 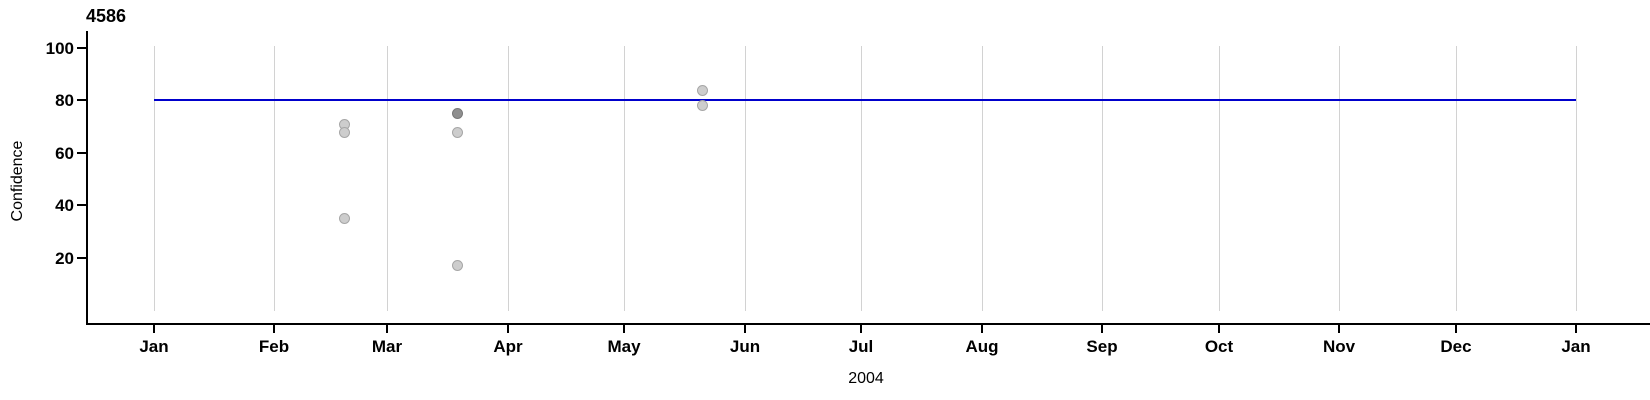 I want to click on chart-title: 4586, so click(x=106, y=16).